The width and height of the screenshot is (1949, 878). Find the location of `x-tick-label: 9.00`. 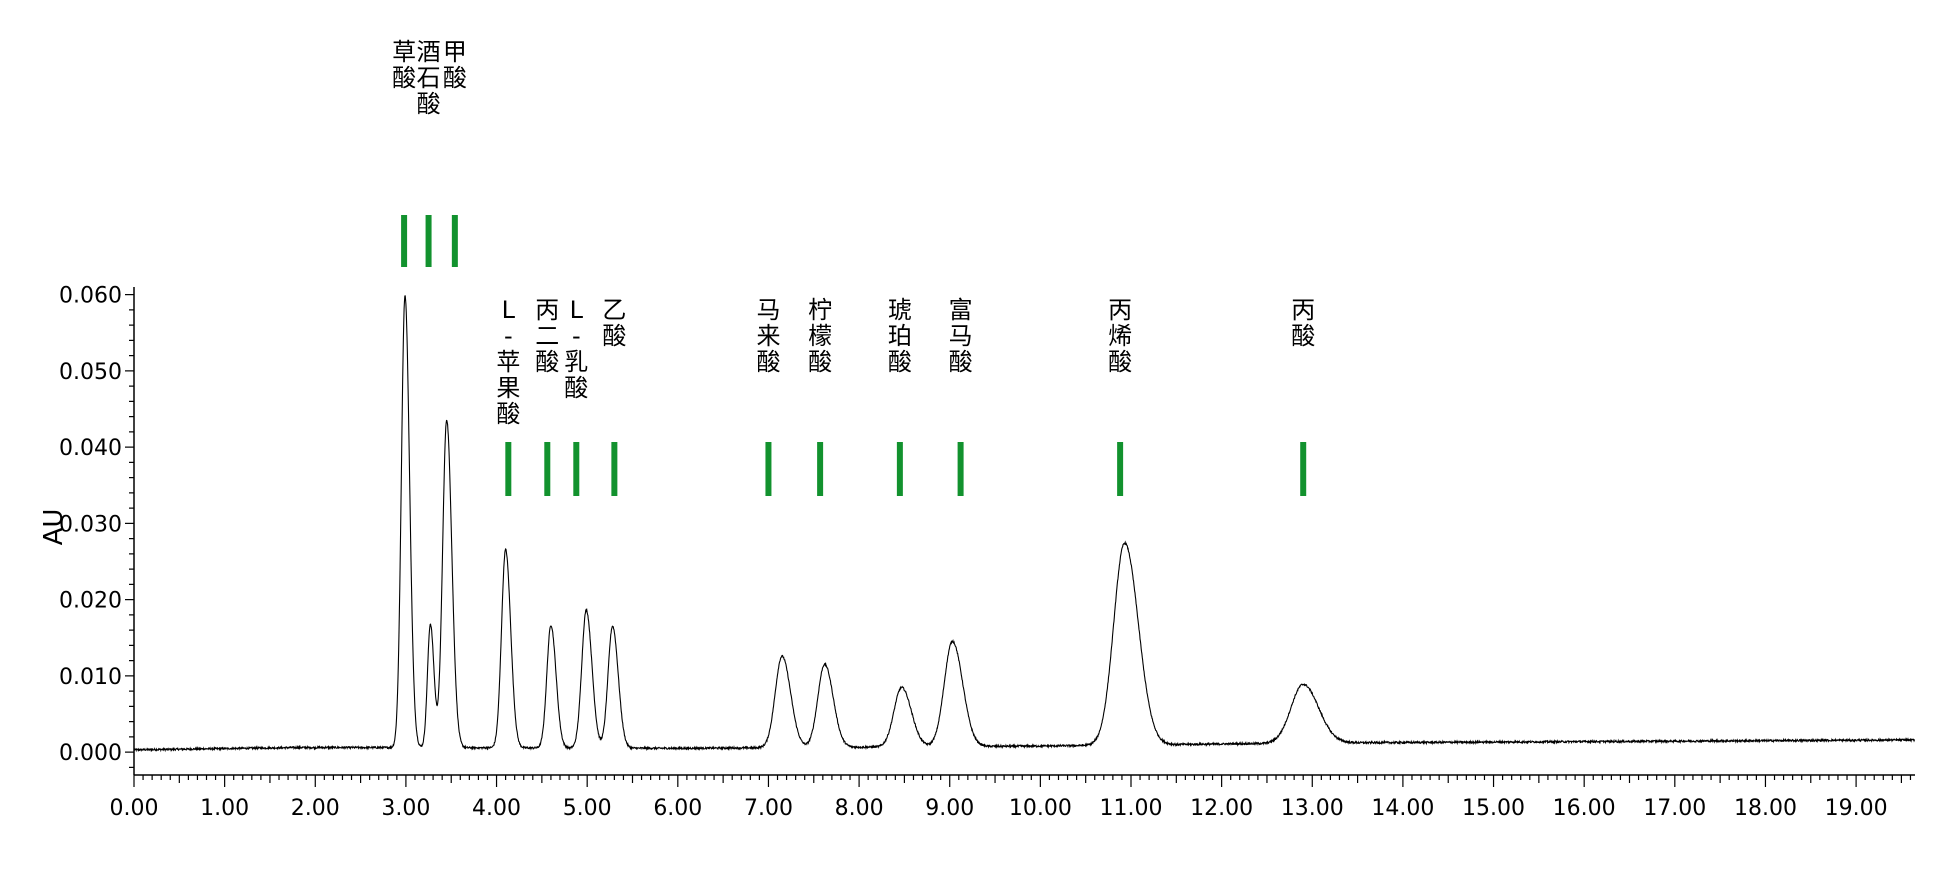

x-tick-label: 9.00 is located at coordinates (949, 808).